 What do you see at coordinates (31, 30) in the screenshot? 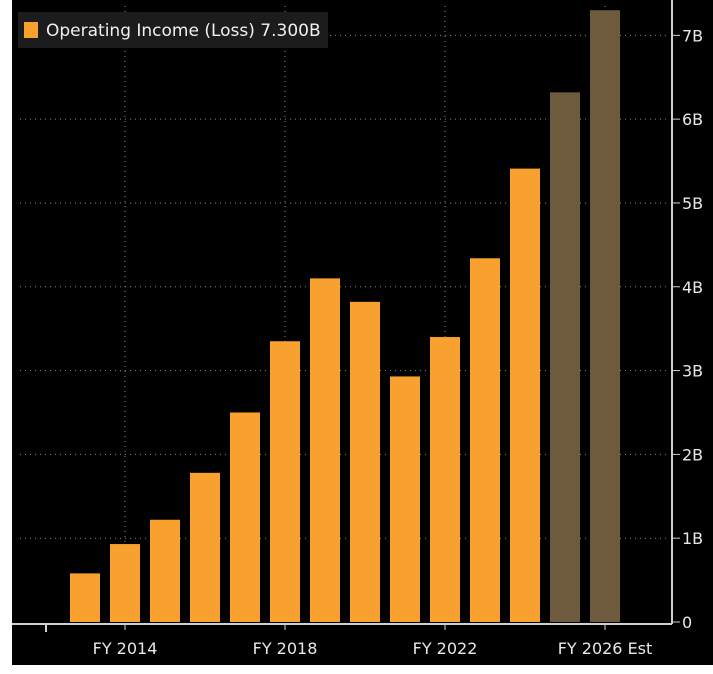
I see `legend-swatch` at bounding box center [31, 30].